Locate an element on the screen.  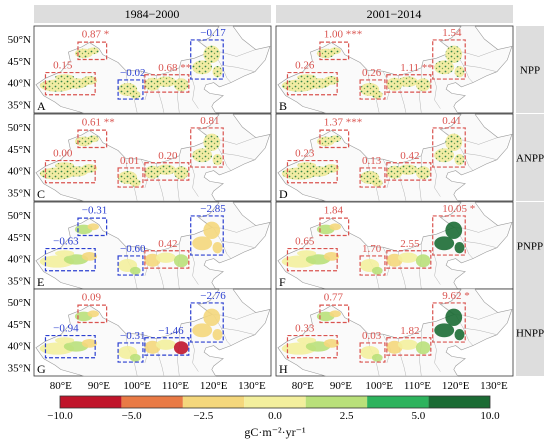
region-trend-value: 1.37 *** is located at coordinates (343, 123).